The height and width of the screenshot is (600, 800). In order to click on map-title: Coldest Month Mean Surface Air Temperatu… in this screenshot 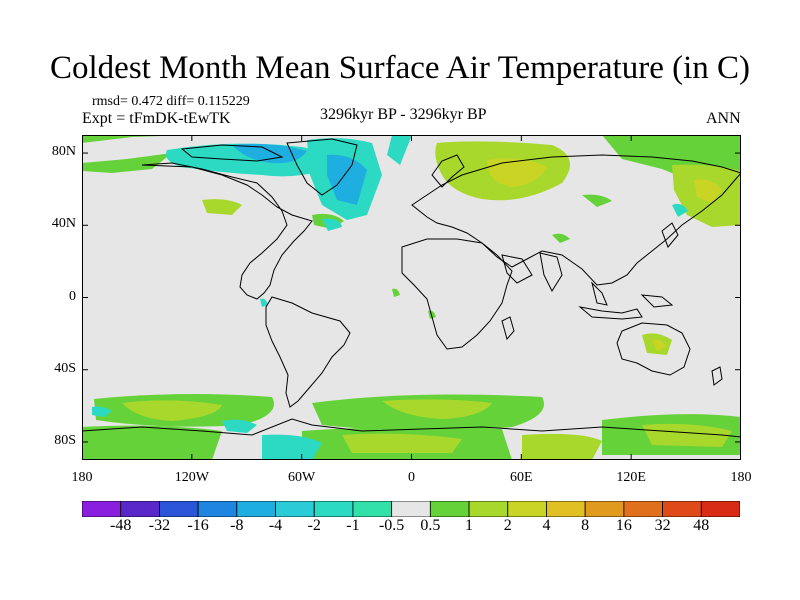, I will do `click(400, 68)`.